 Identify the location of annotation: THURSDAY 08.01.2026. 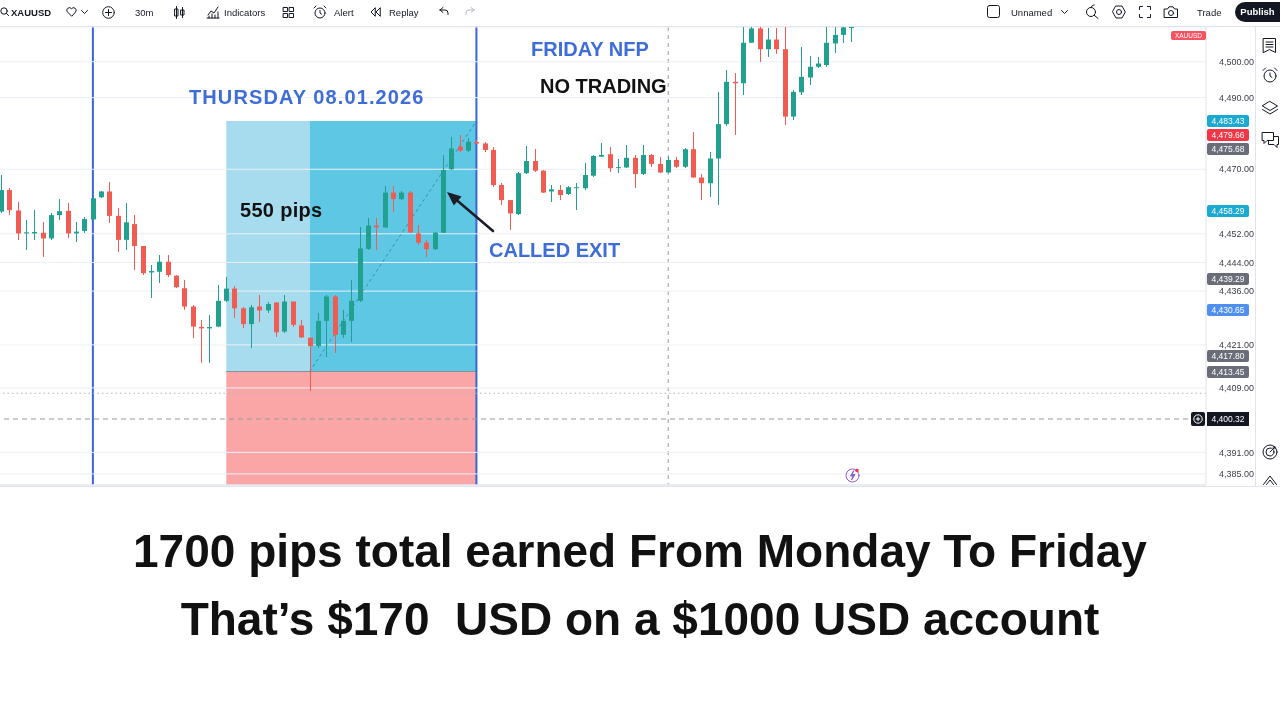
(307, 97).